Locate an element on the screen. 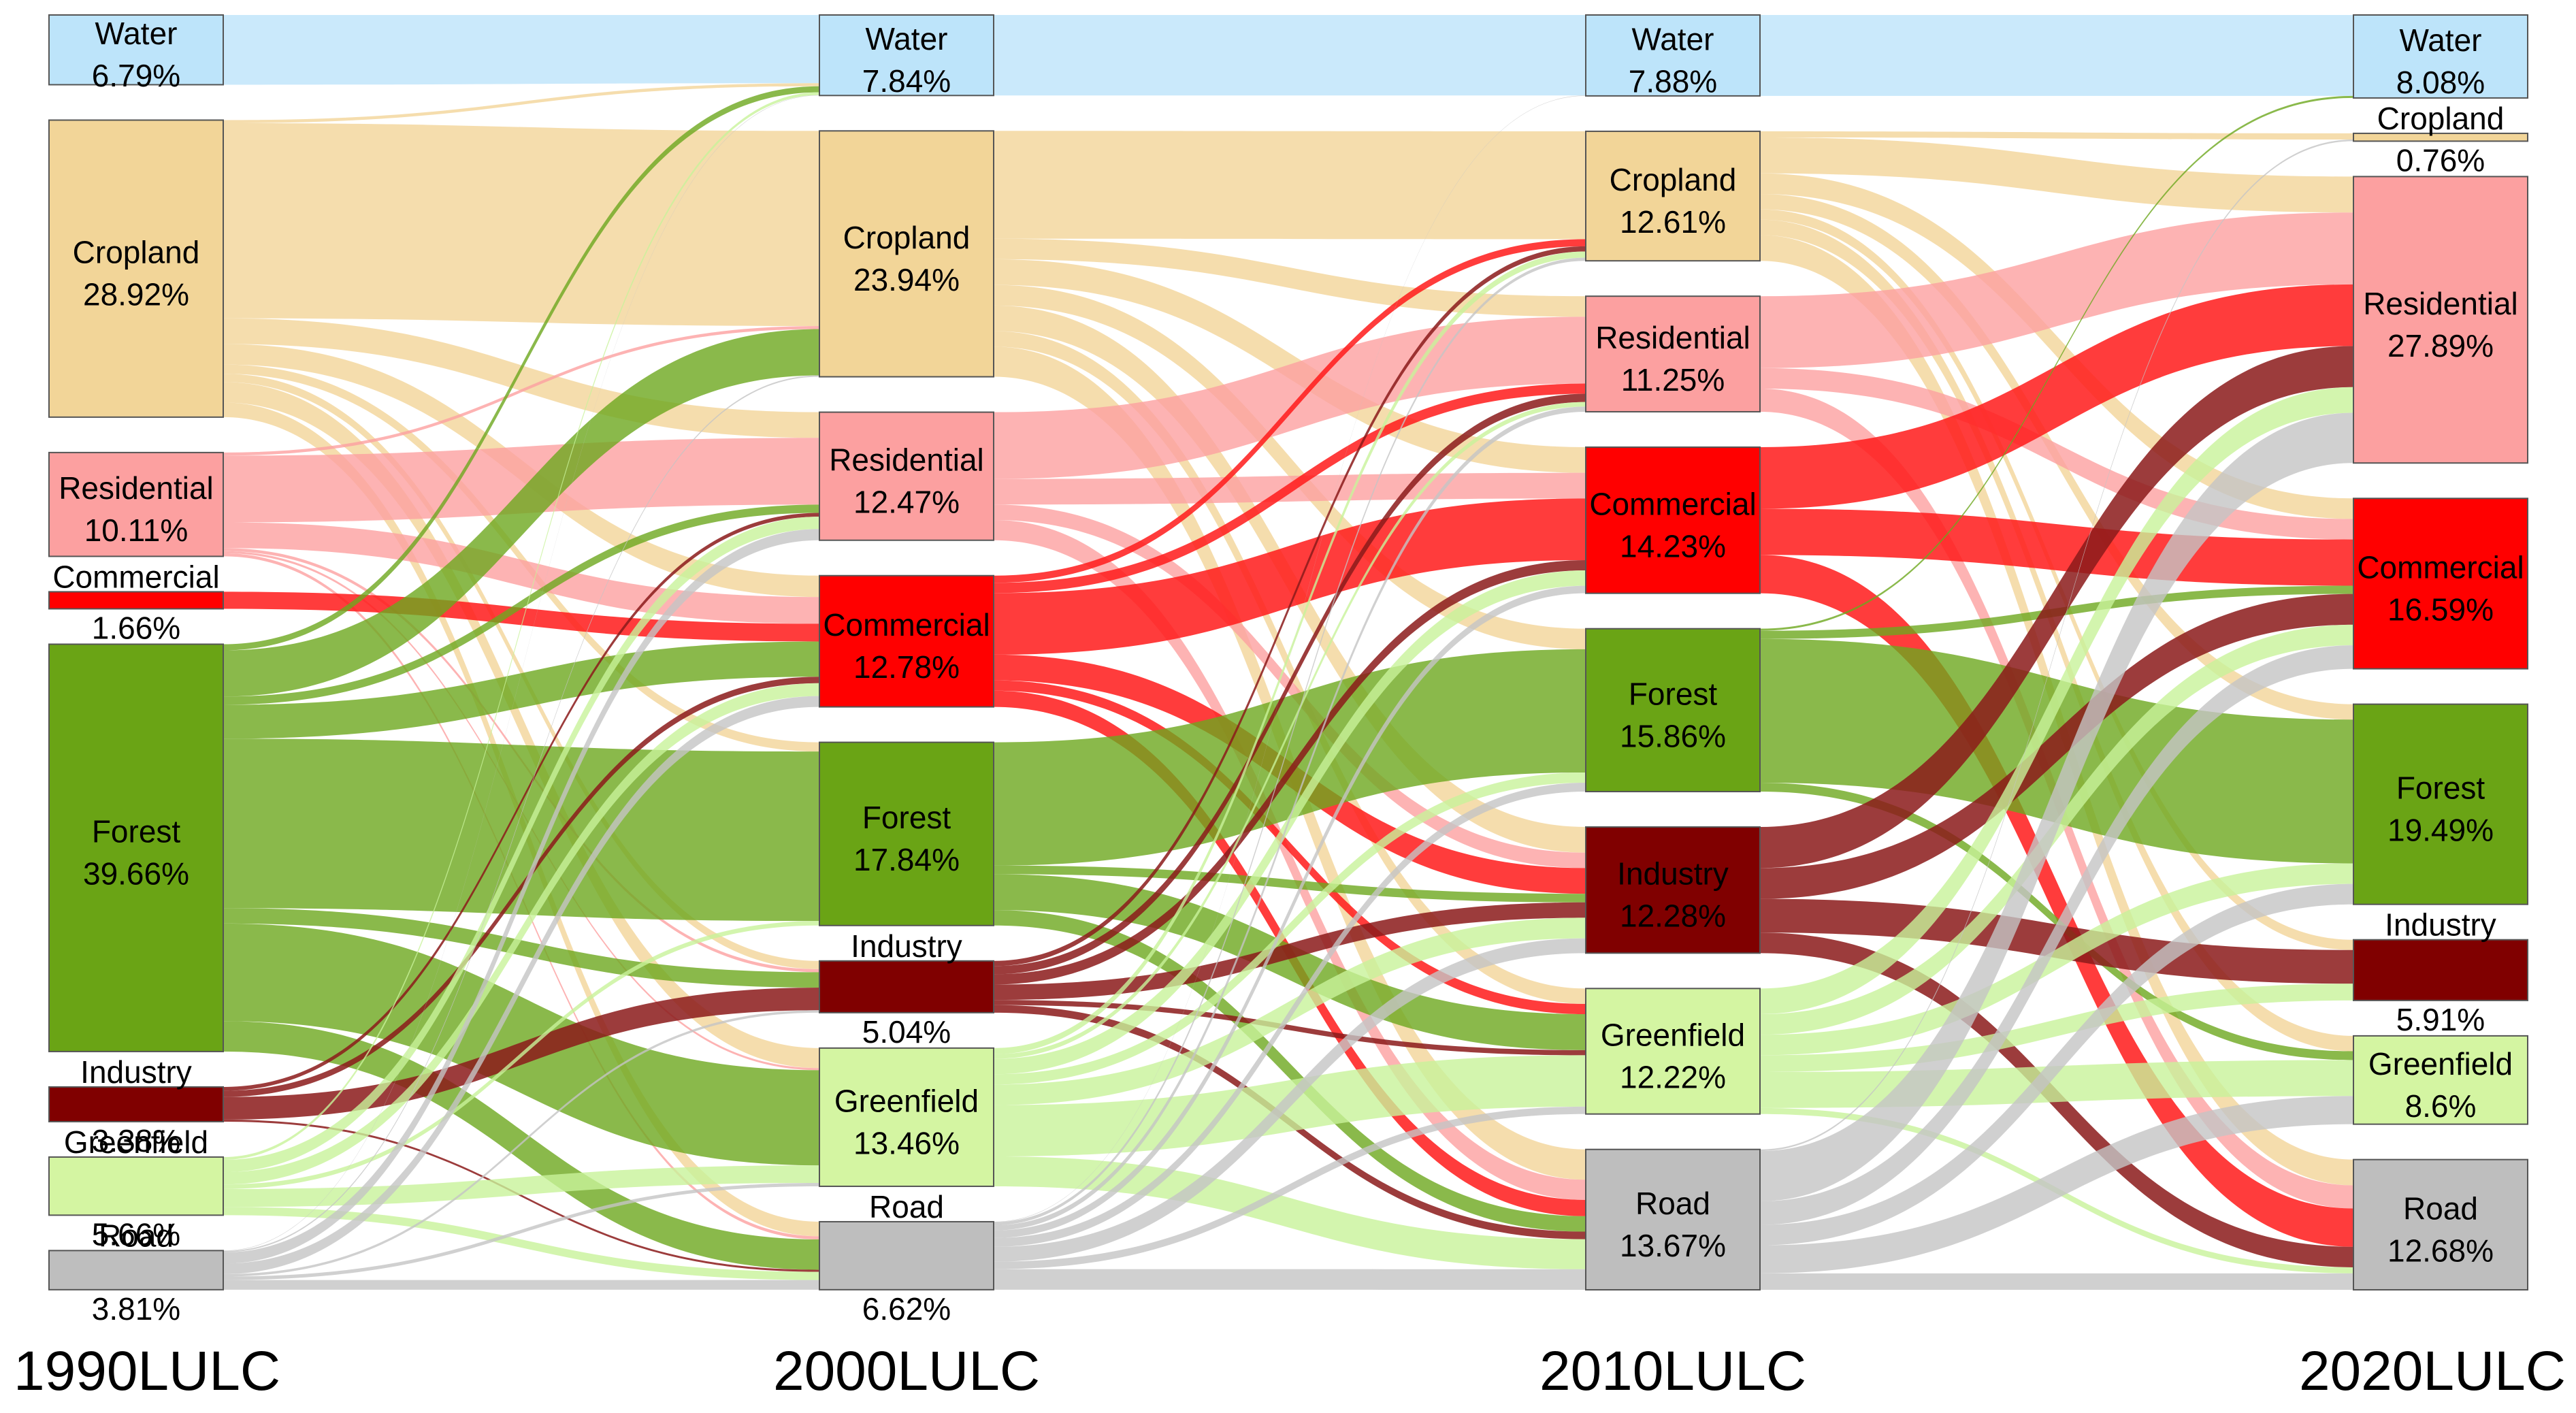 The height and width of the screenshot is (1413, 2576). flow-1990lulc-forest-to-industry is located at coordinates (521, 948).